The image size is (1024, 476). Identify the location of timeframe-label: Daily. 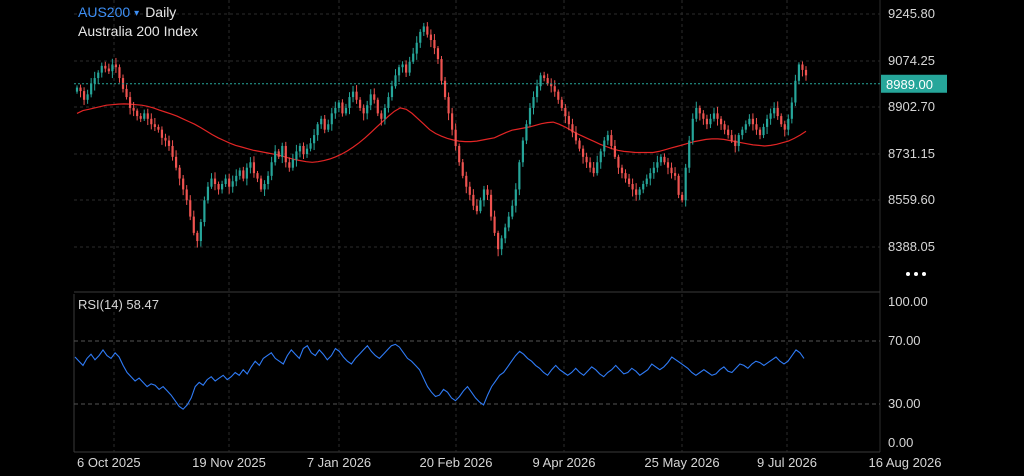
(161, 12).